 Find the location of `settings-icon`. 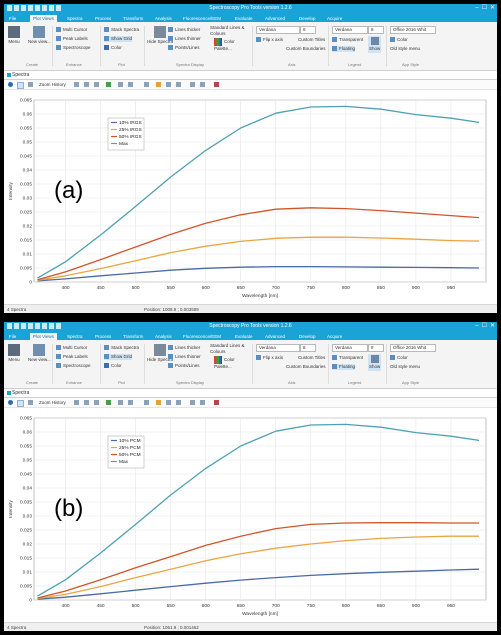

settings-icon is located at coordinates (58, 8).